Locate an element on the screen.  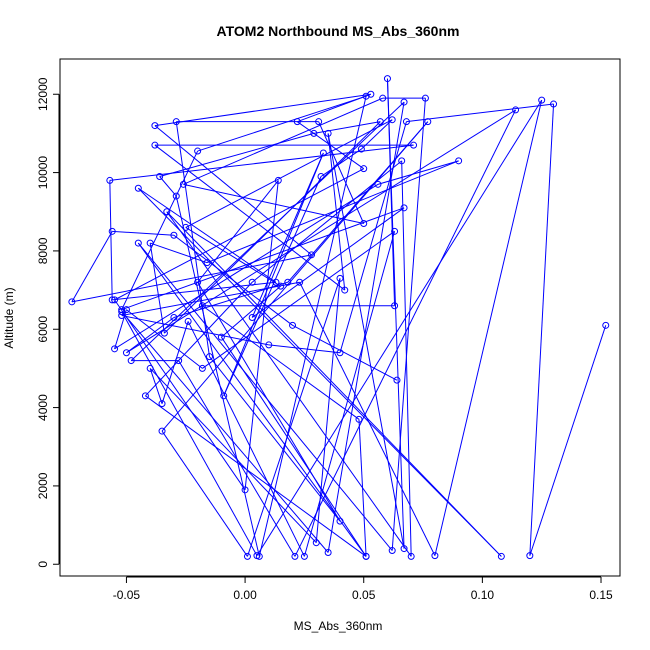
y-tick-label: 2000 is located at coordinates (43, 485).